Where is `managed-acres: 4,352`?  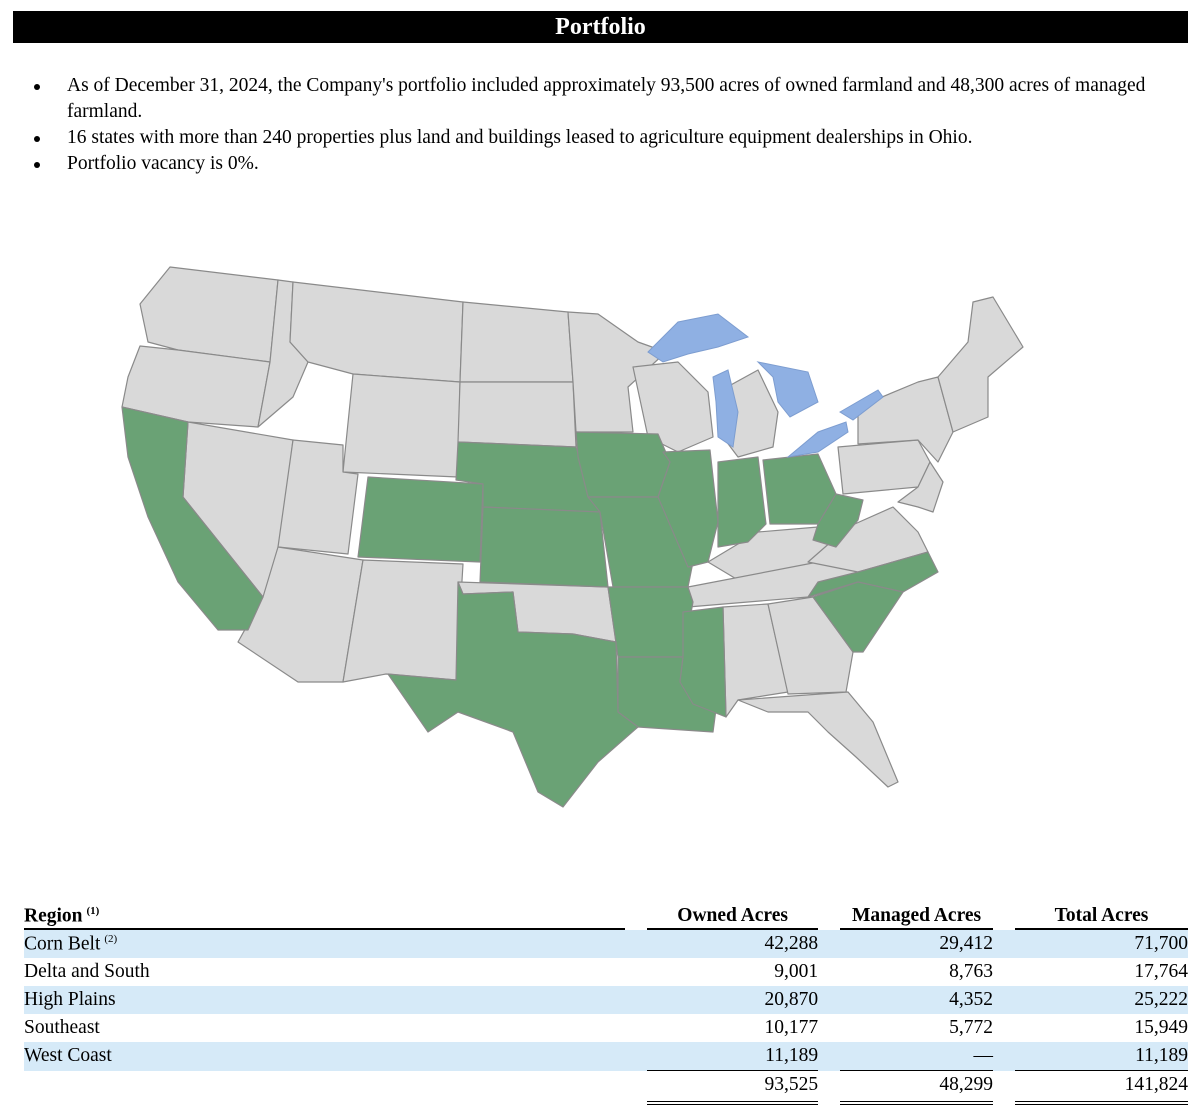 managed-acres: 4,352 is located at coordinates (916, 1000).